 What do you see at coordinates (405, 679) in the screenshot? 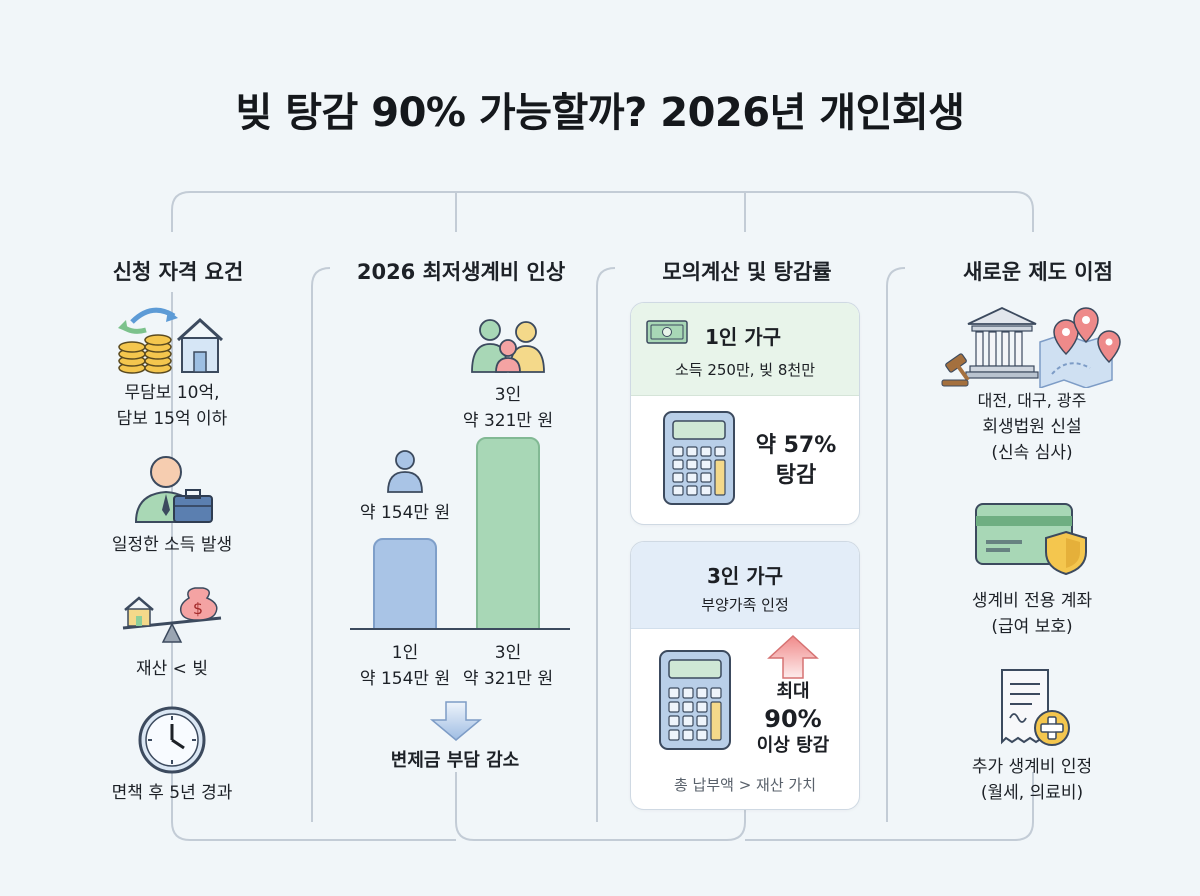
I see `x-label-1-value: 약 154만 원` at bounding box center [405, 679].